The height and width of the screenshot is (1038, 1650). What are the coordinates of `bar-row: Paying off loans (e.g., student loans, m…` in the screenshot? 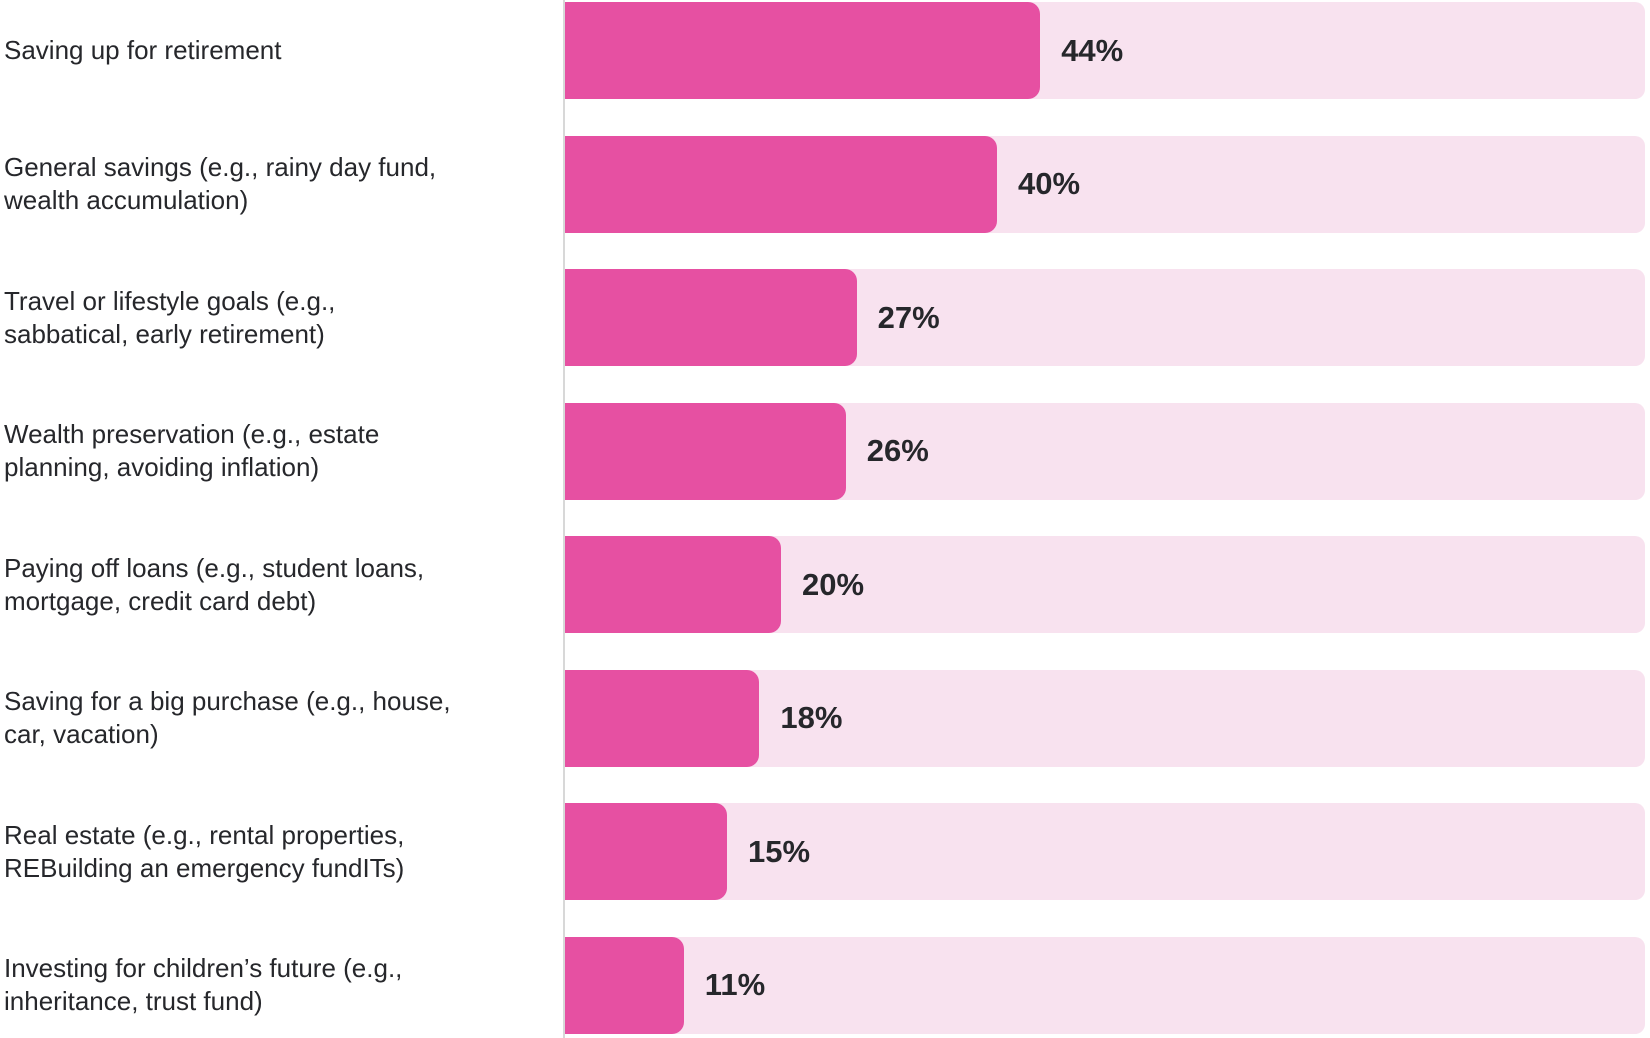 It's located at (825, 584).